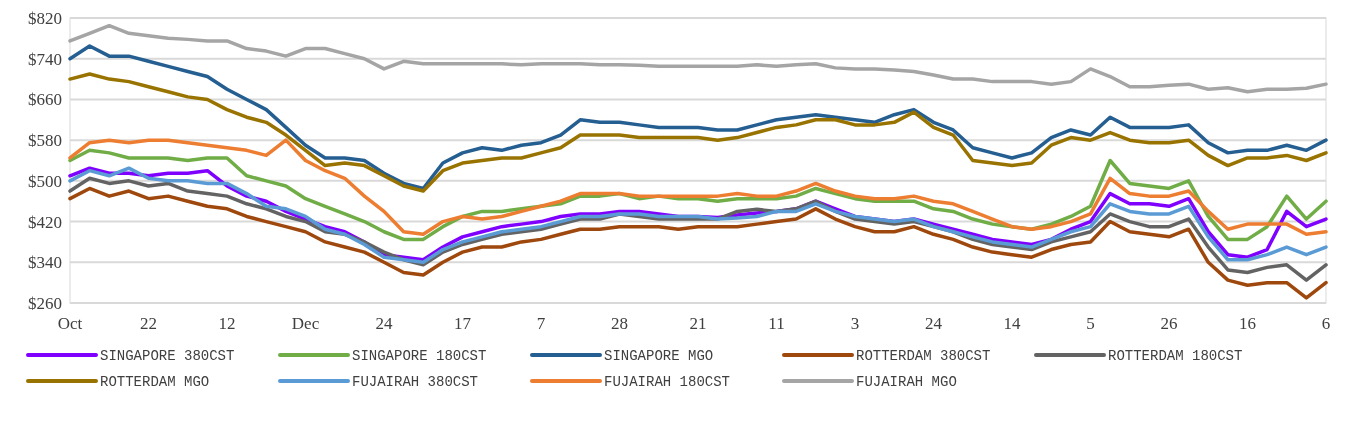 The width and height of the screenshot is (1360, 427). I want to click on y-tick-label: $260, so click(45, 303).